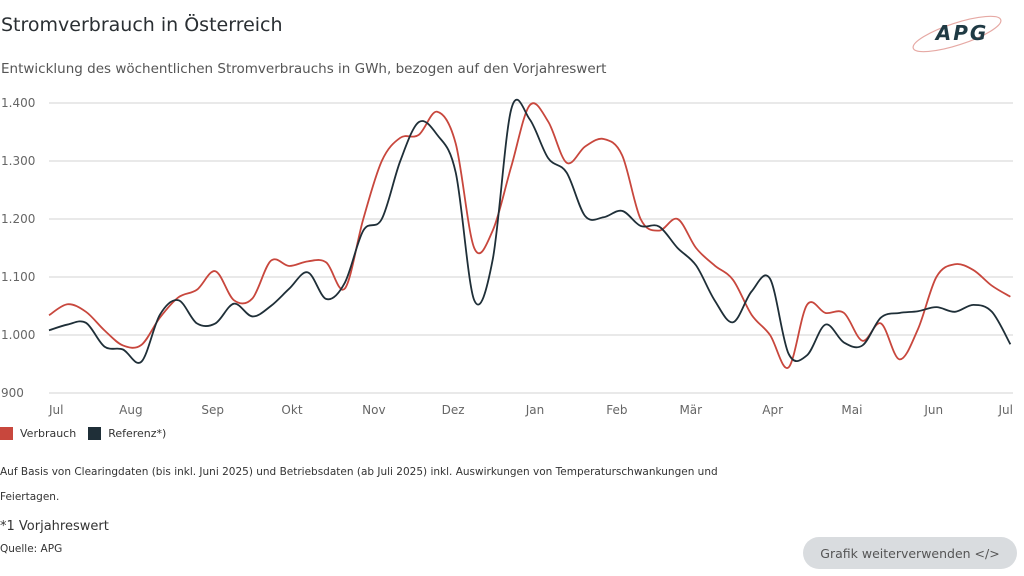 The width and height of the screenshot is (1024, 576). What do you see at coordinates (38, 433) in the screenshot?
I see `legend-item-verbrauch: Verbrauch` at bounding box center [38, 433].